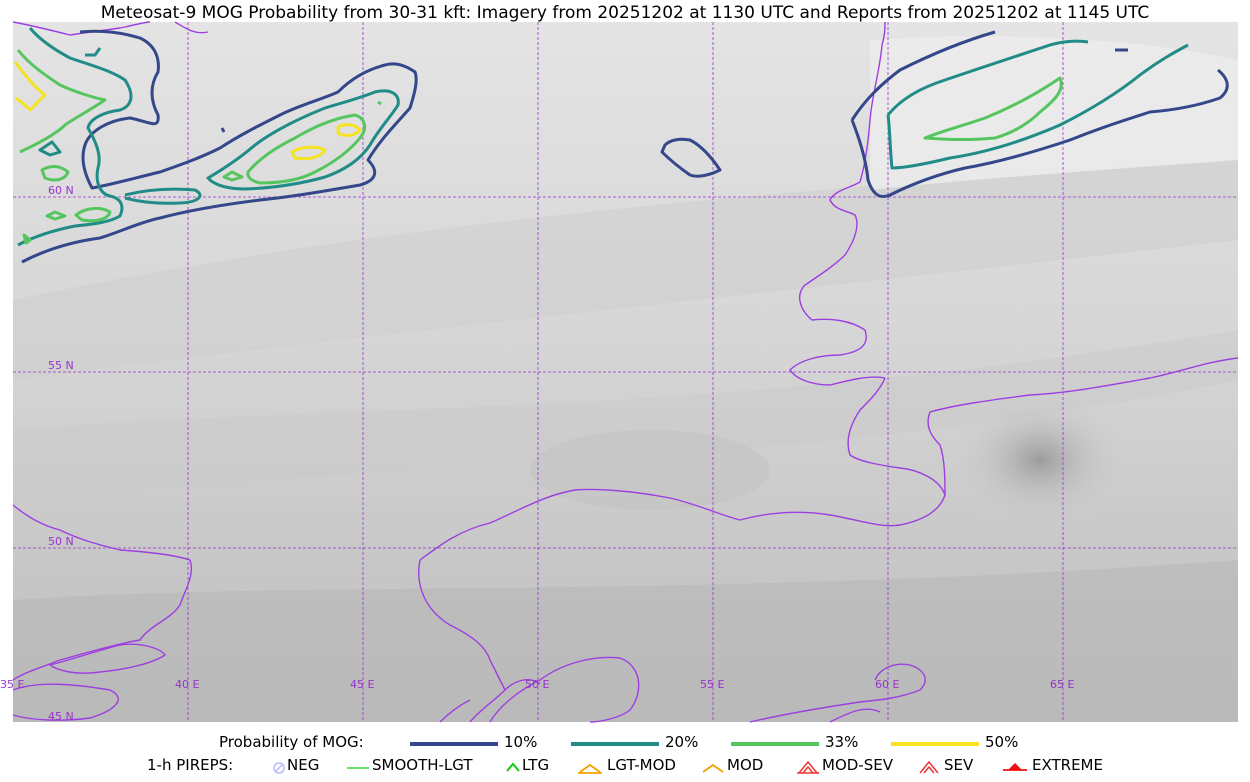  What do you see at coordinates (775, 744) in the screenshot?
I see `legend-33-swatch` at bounding box center [775, 744].